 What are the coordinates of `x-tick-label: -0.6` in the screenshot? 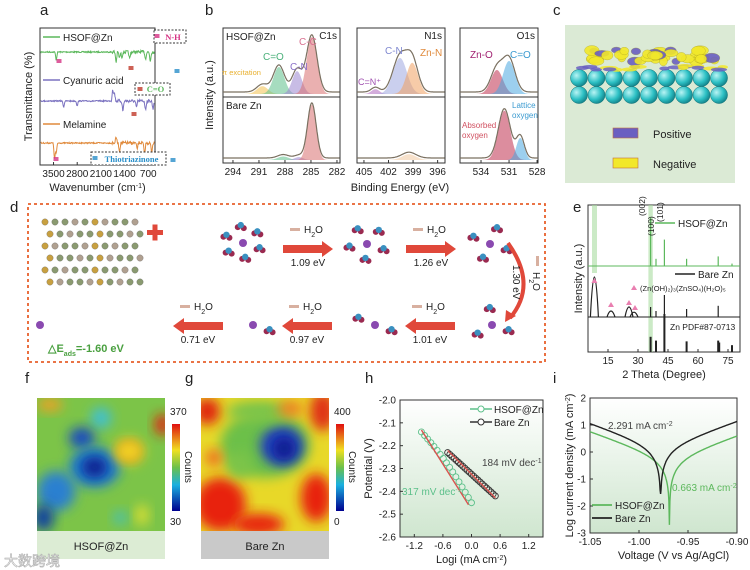 It's located at (443, 546).